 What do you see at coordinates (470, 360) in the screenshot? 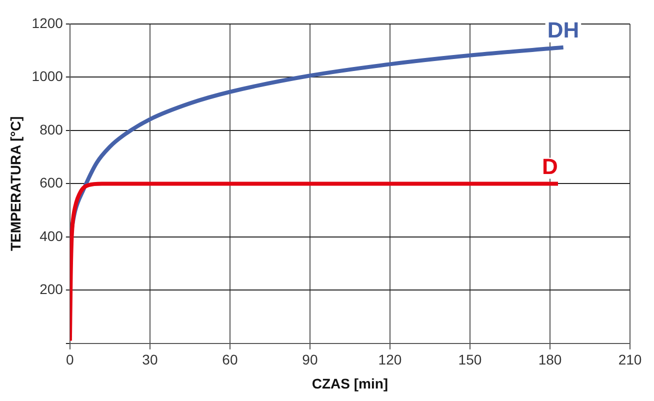
I see `x-tick-label: 150` at bounding box center [470, 360].